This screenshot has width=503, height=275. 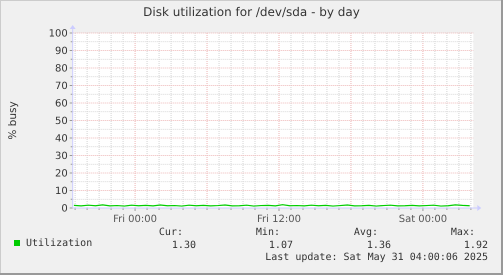 I want to click on y-tick-label: 60, so click(x=61, y=104).